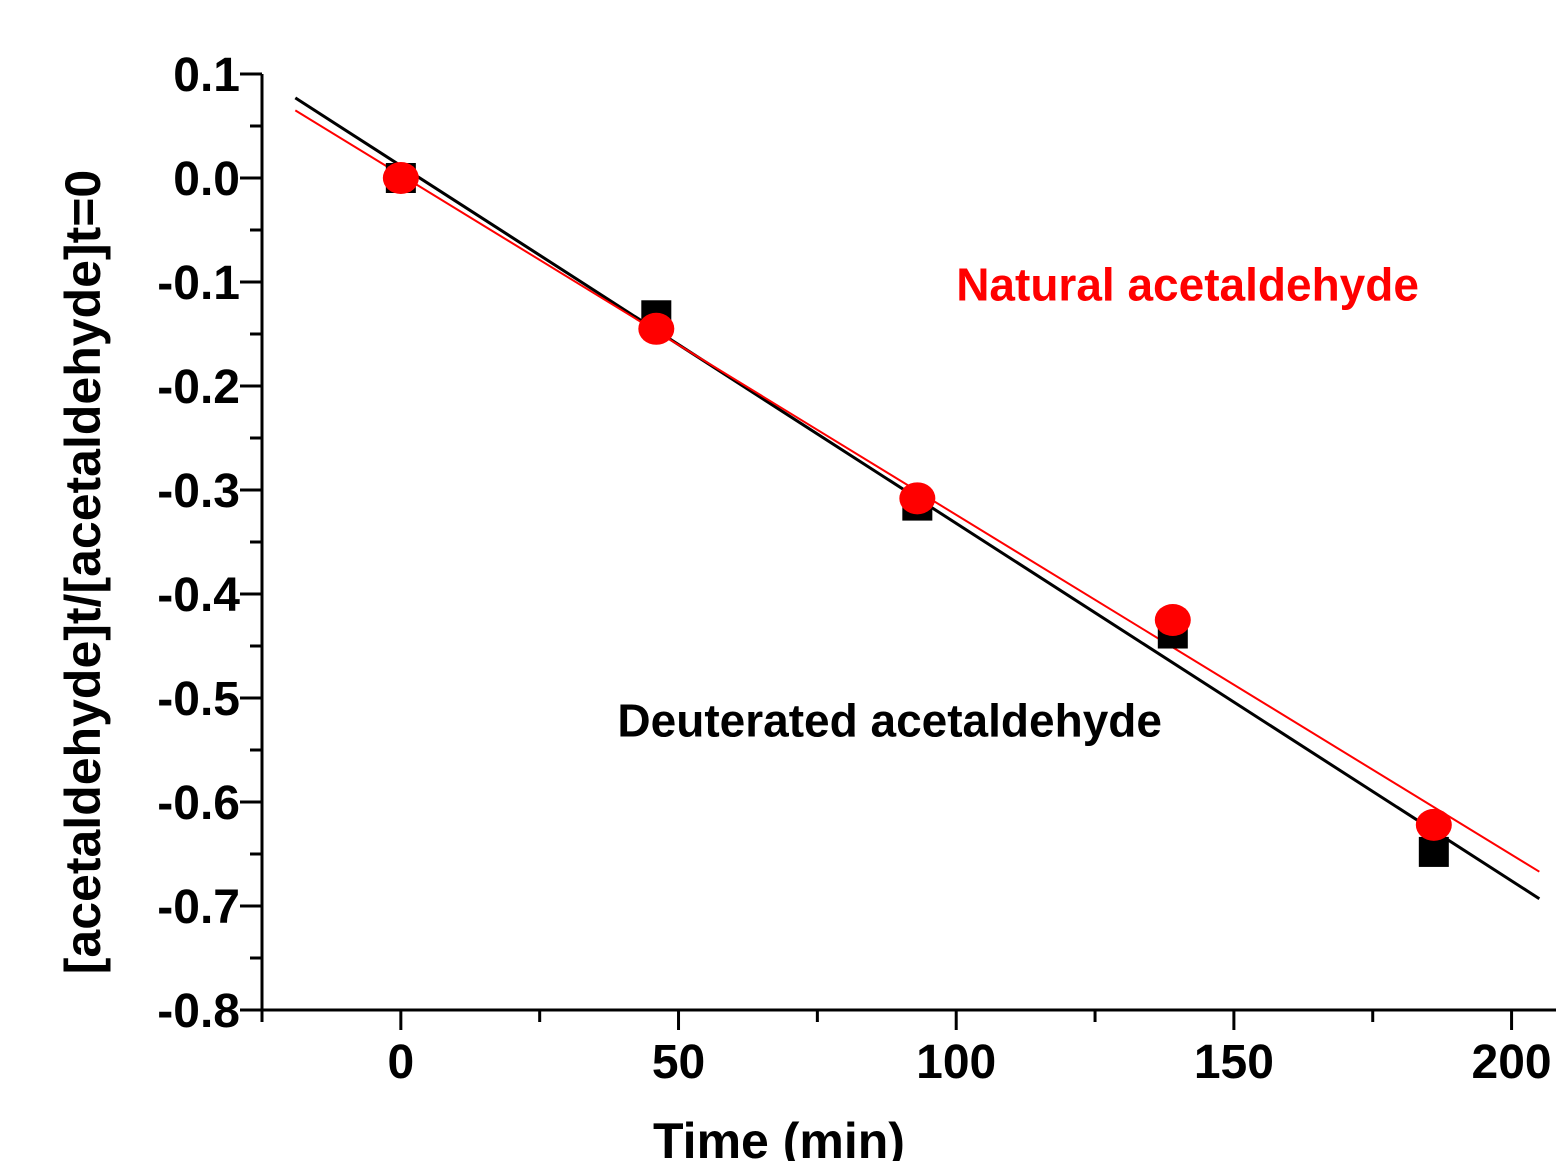 This screenshot has height=1161, width=1558. I want to click on x-tick-label: 50, so click(678, 1062).